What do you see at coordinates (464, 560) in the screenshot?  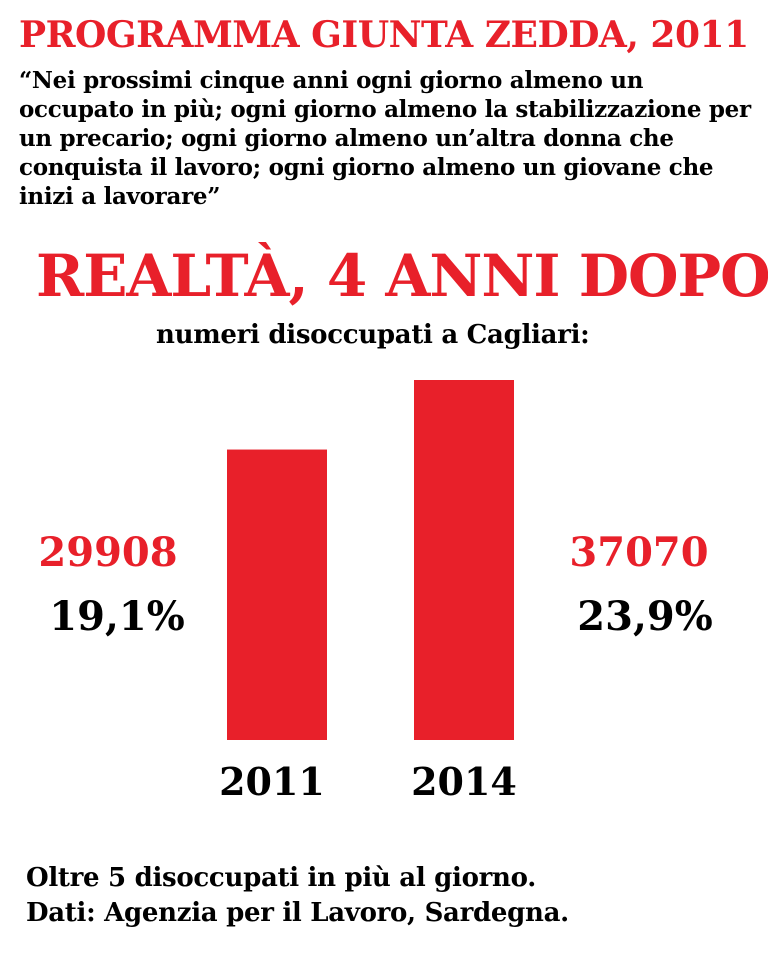 I see `bar-2014` at bounding box center [464, 560].